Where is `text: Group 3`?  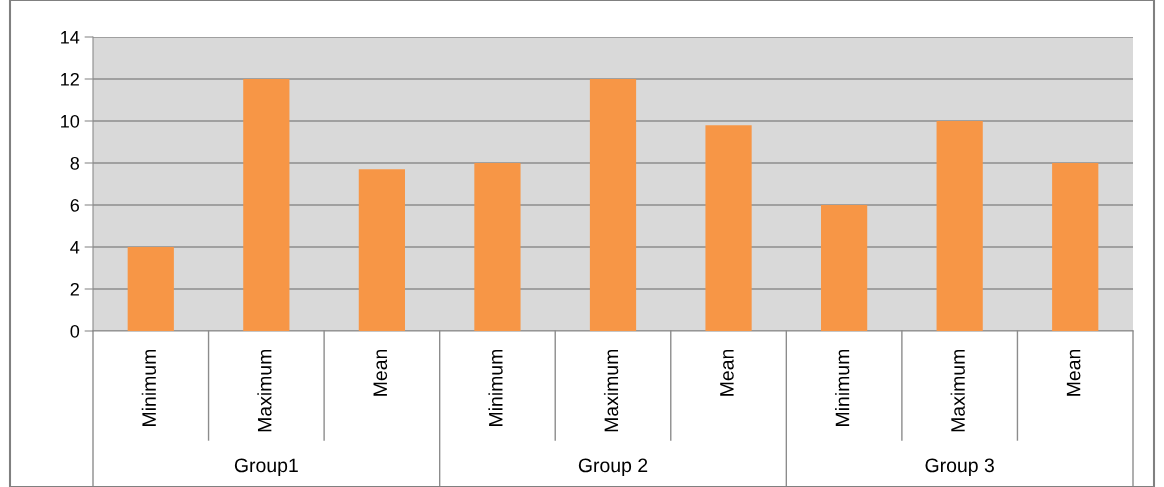 text: Group 3 is located at coordinates (959, 467).